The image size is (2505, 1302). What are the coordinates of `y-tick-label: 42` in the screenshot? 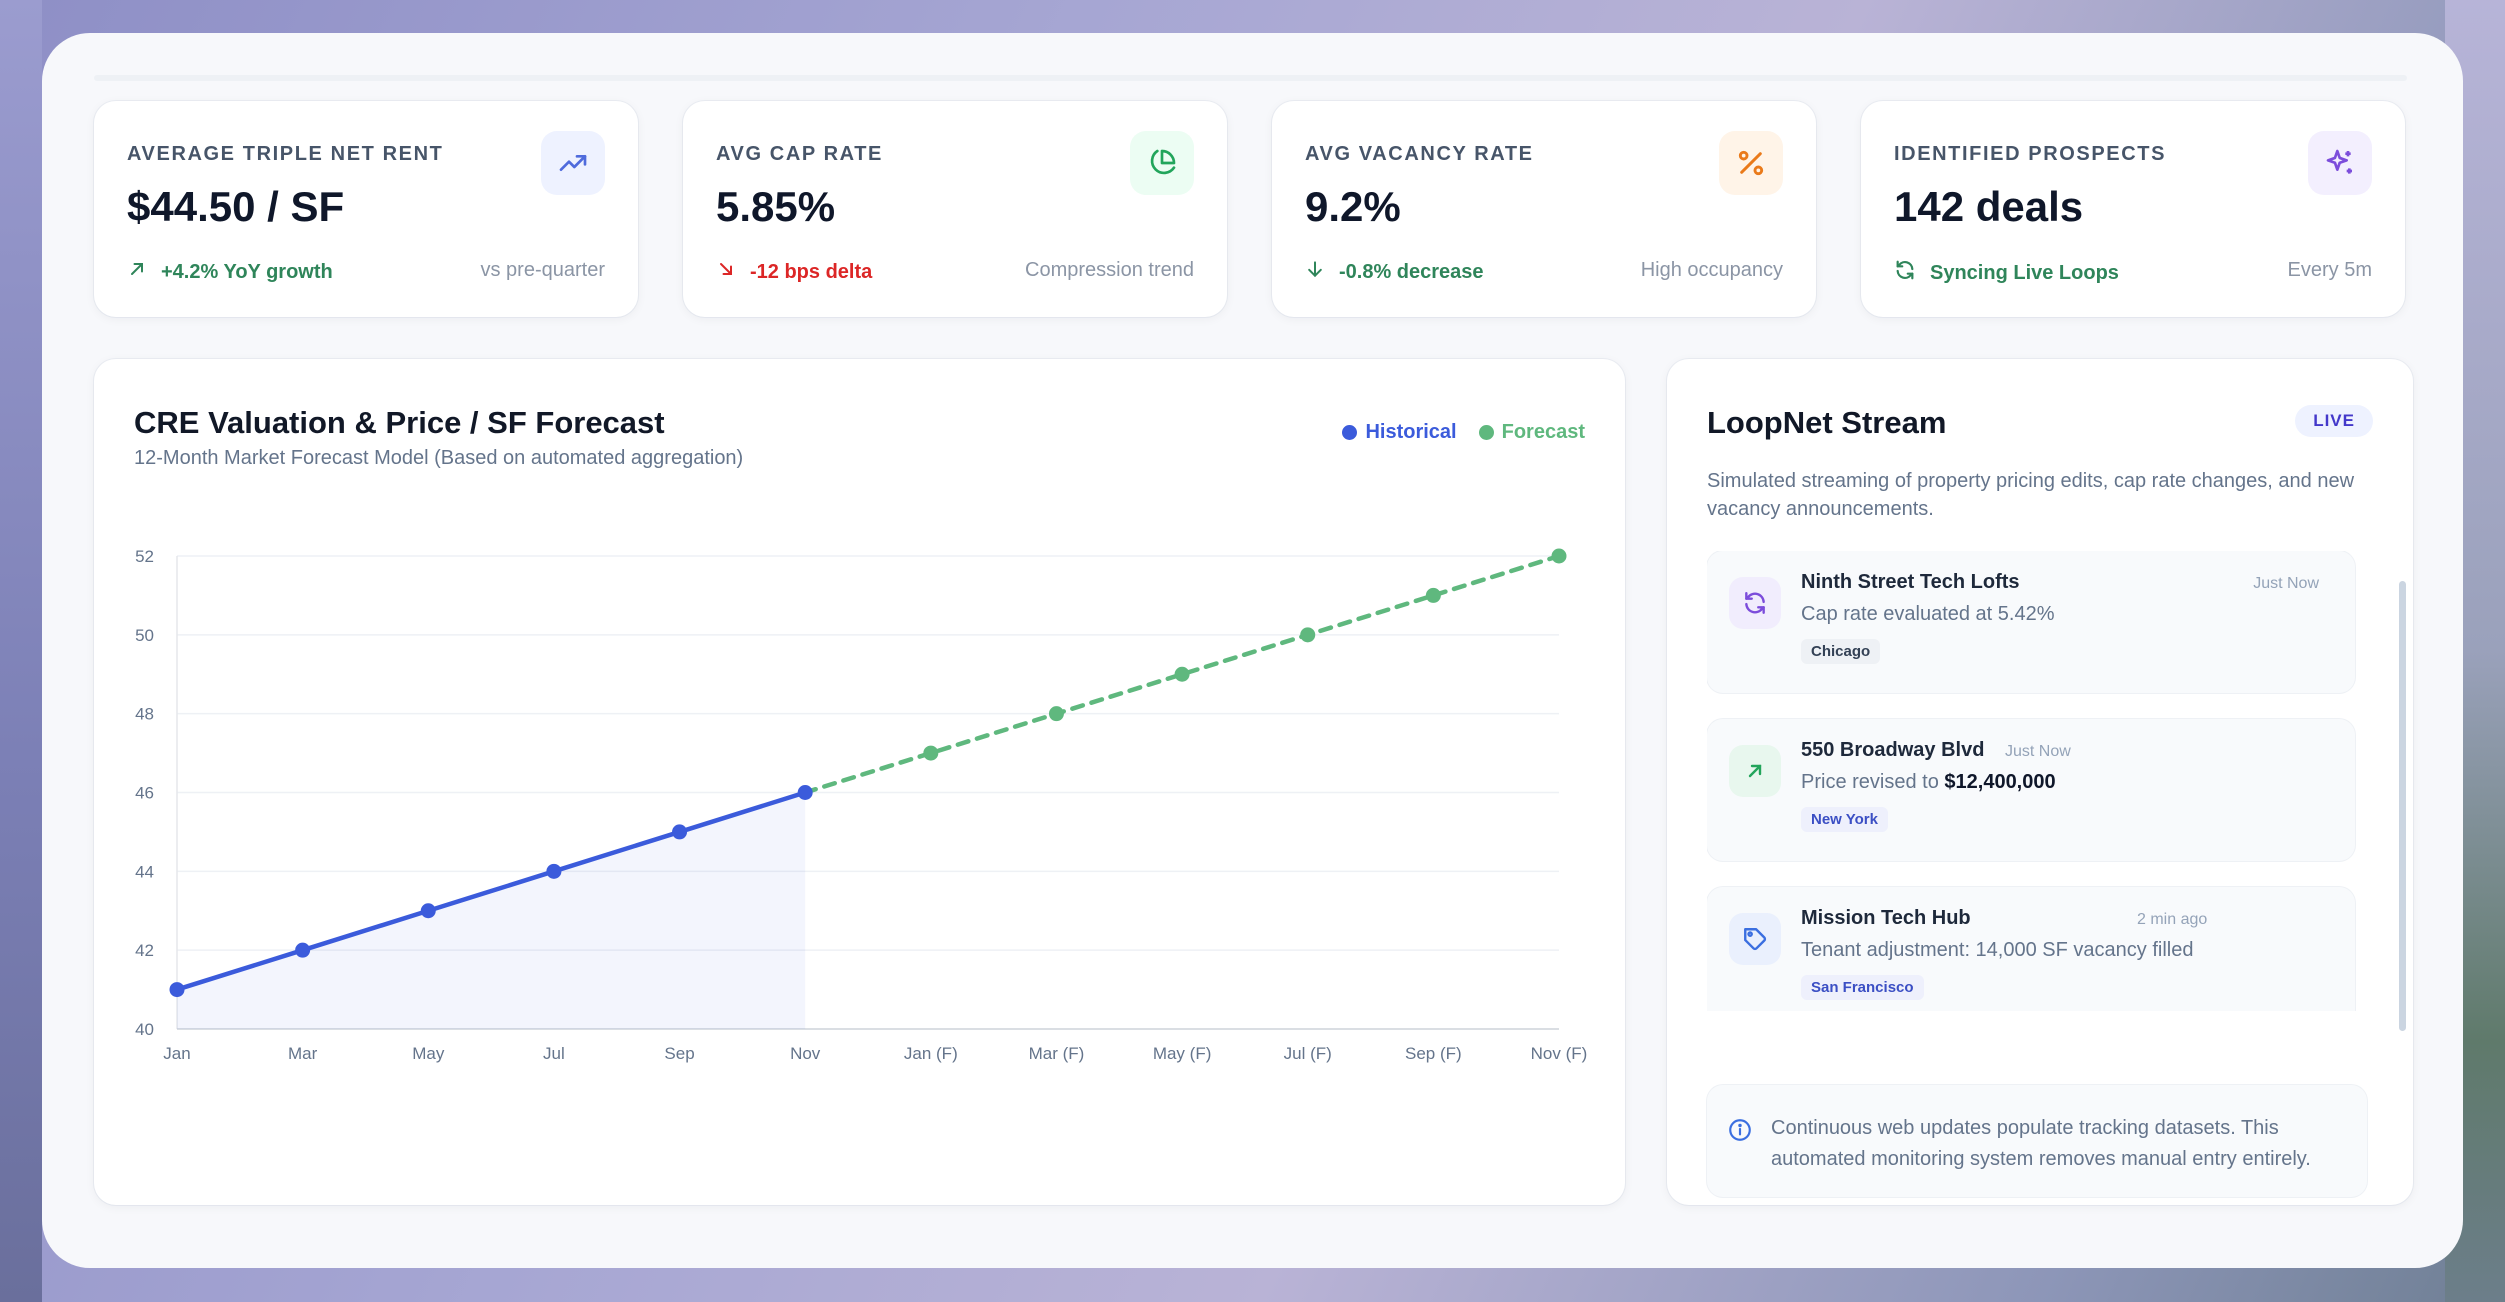 It's located at (144, 950).